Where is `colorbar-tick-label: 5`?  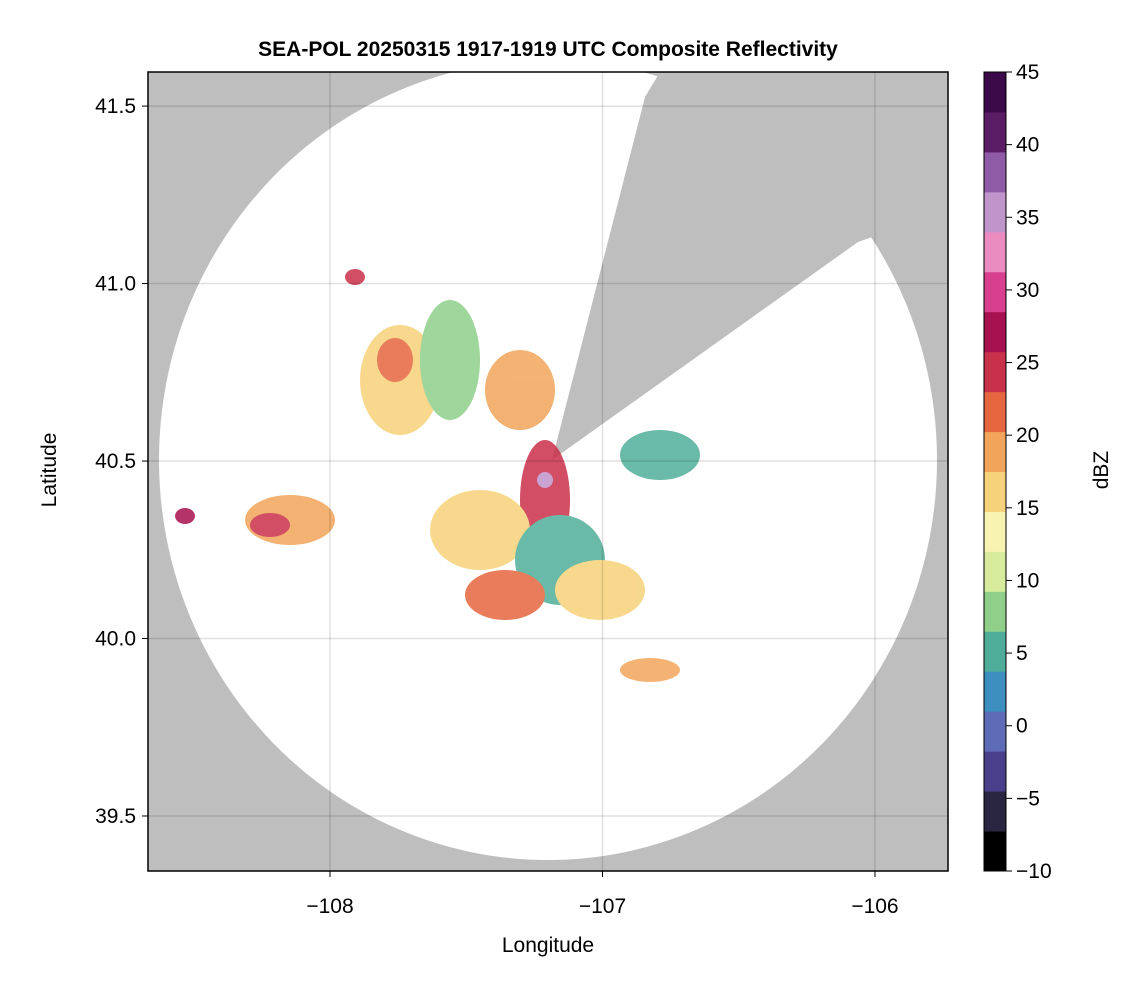 colorbar-tick-label: 5 is located at coordinates (1022, 653).